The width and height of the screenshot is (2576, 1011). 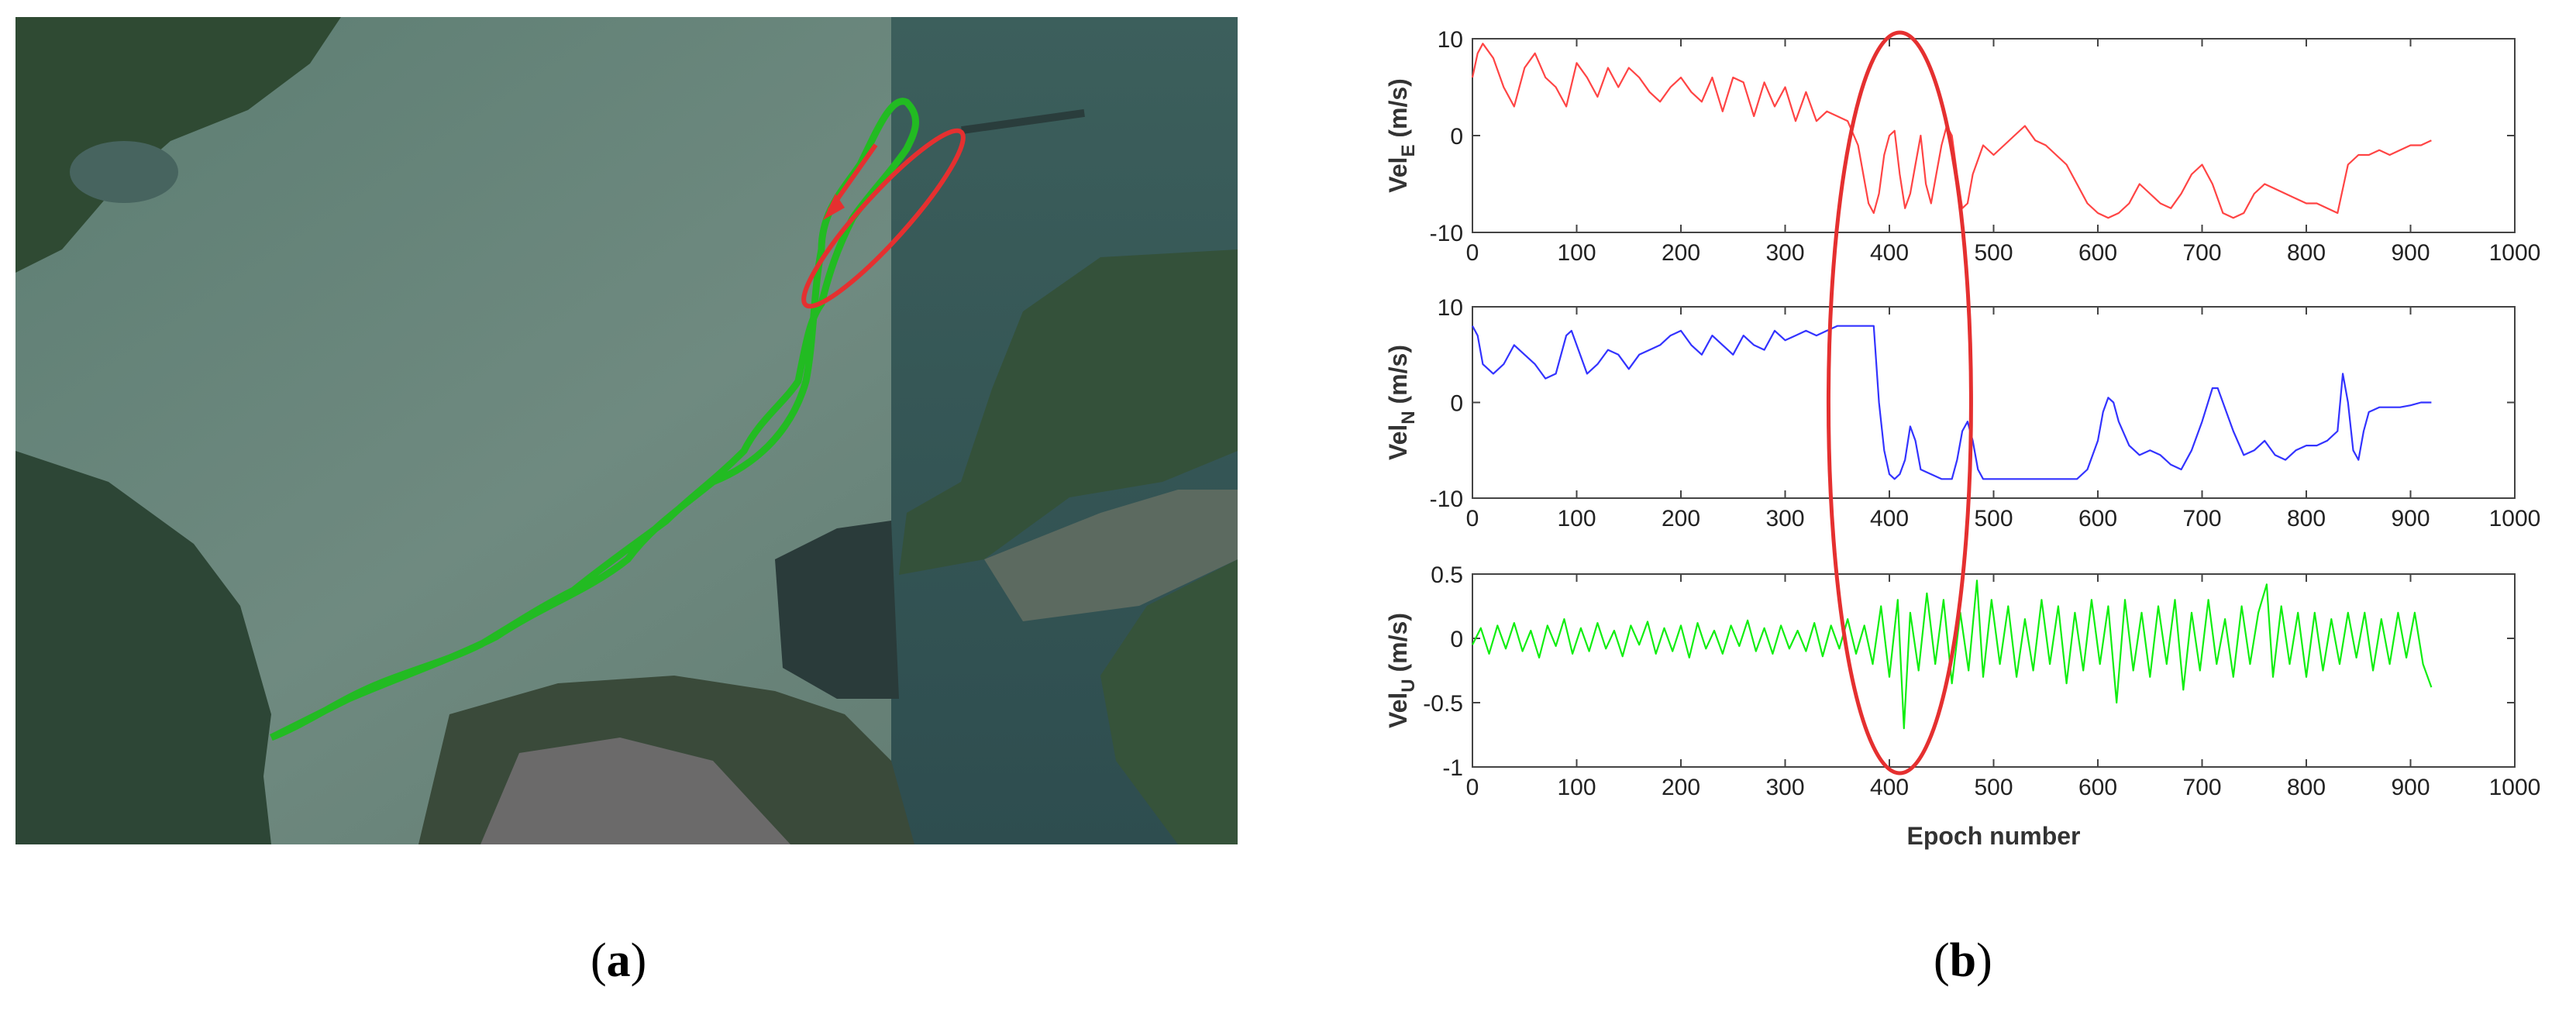 What do you see at coordinates (635, 791) in the screenshot?
I see `urban-bottom` at bounding box center [635, 791].